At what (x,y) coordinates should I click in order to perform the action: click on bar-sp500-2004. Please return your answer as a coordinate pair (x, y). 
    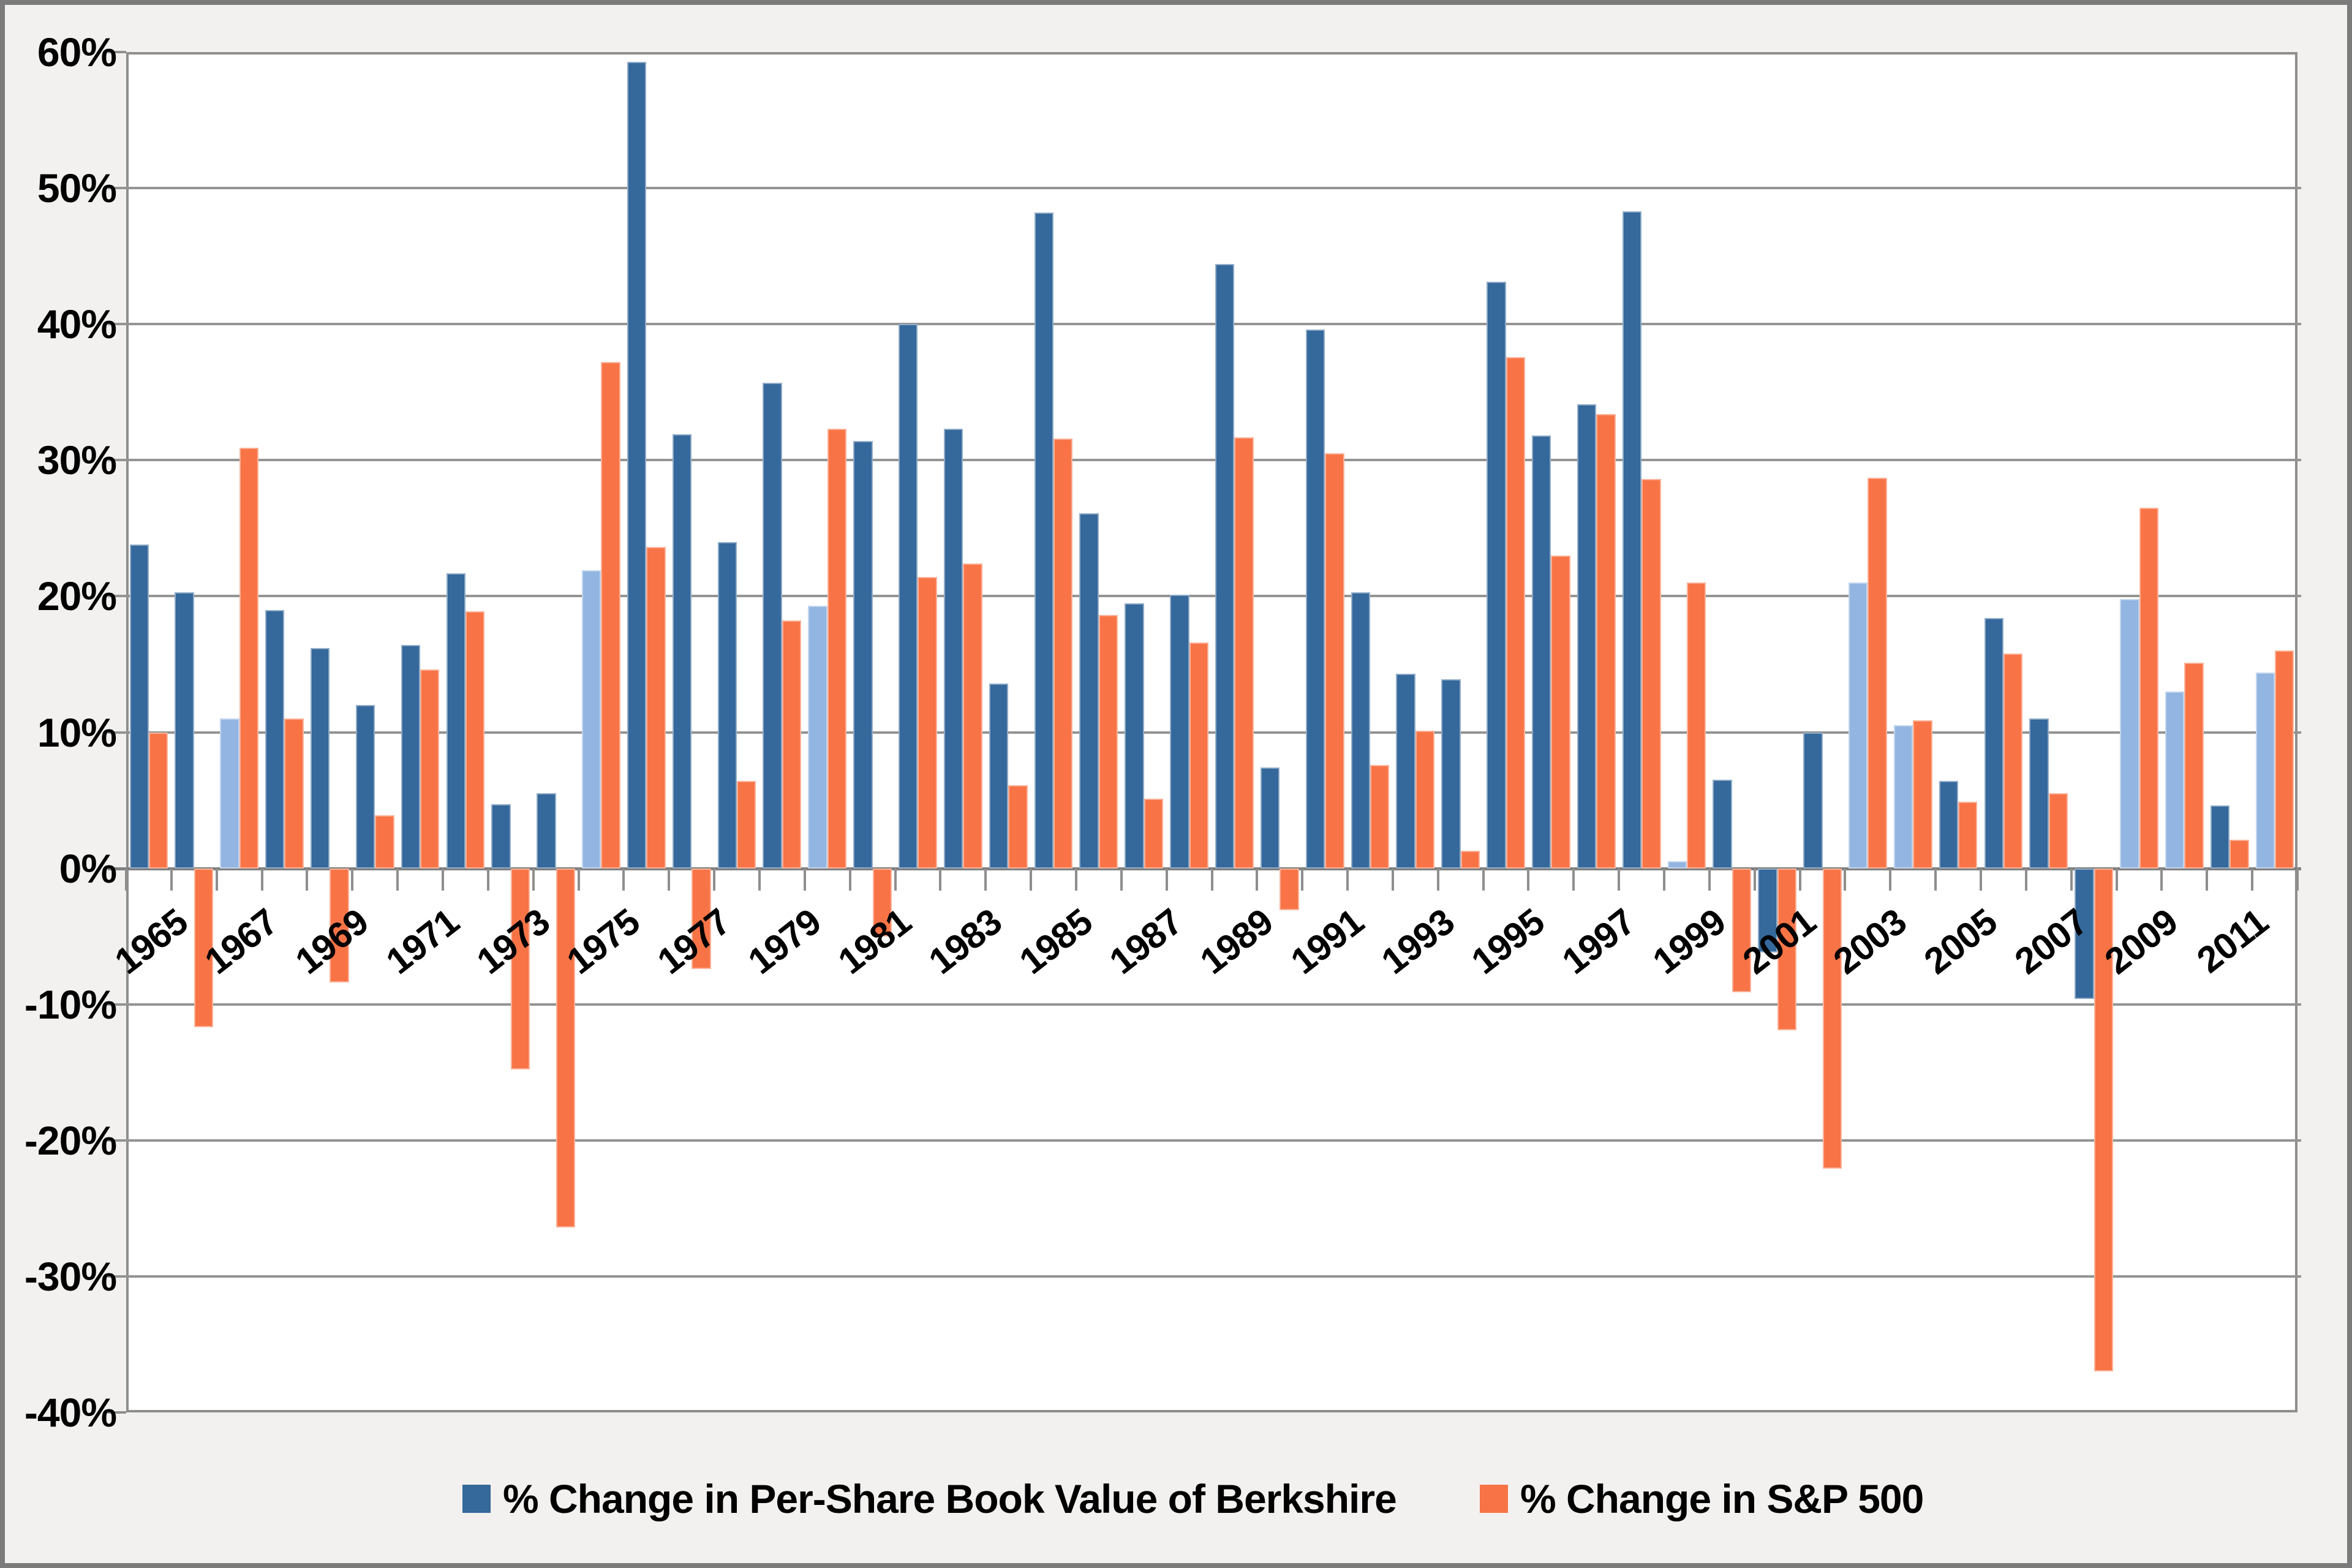
    Looking at the image, I should click on (1923, 794).